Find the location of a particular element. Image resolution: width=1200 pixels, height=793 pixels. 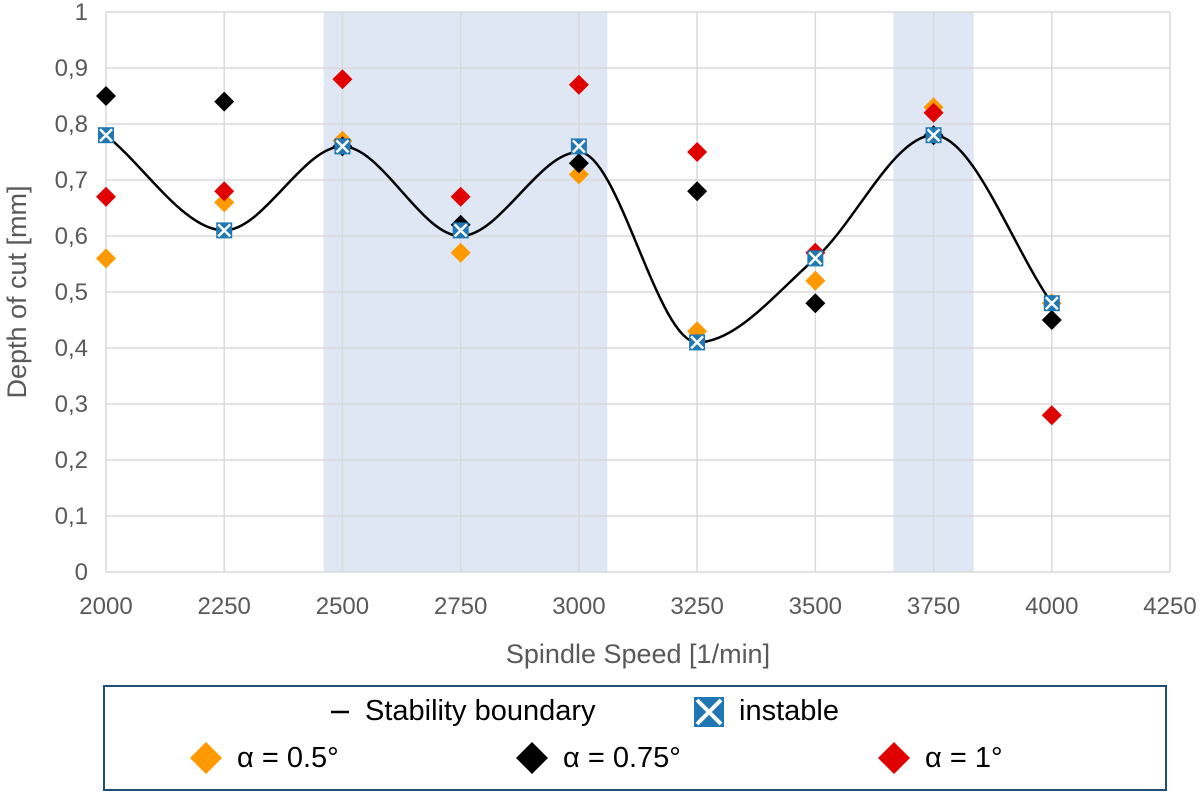

instable-marker-icon is located at coordinates (709, 711).